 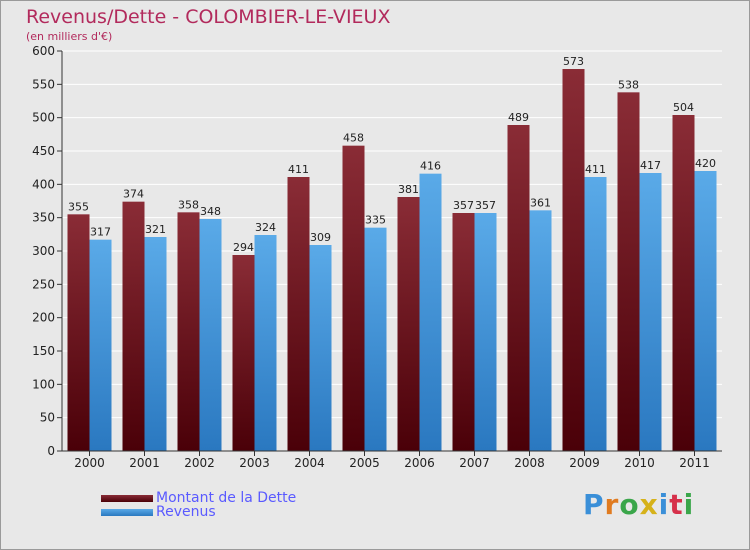 I want to click on data-label-revenus: 324, so click(x=265, y=227).